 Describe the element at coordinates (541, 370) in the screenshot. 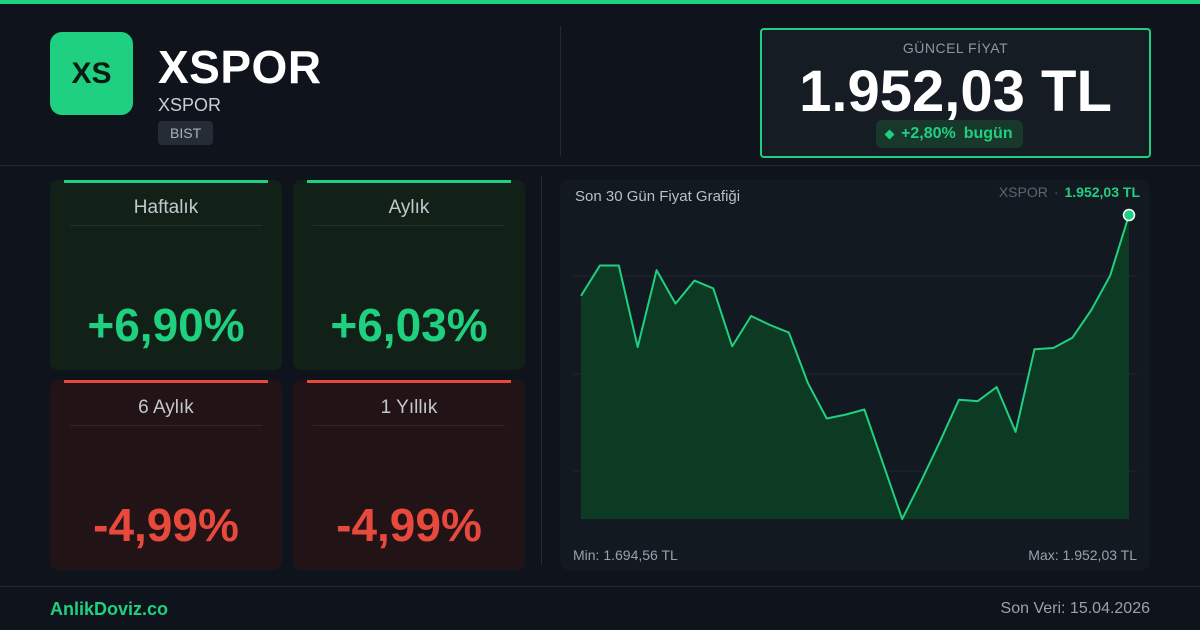

I see `content-divider` at that location.